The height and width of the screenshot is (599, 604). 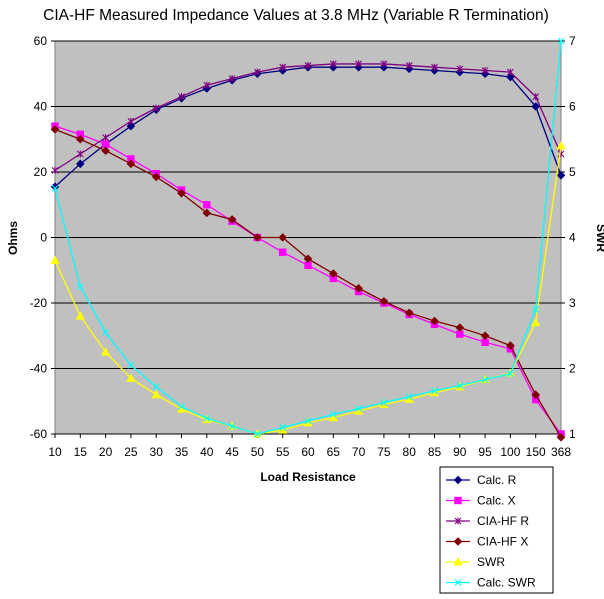 I want to click on legend-label: Calc. X, so click(x=496, y=501).